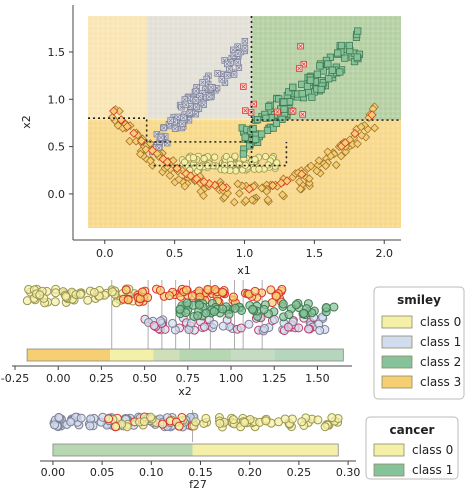 This screenshot has height=491, width=474. What do you see at coordinates (265, 450) in the screenshot?
I see `f27-colorbar-segment` at bounding box center [265, 450].